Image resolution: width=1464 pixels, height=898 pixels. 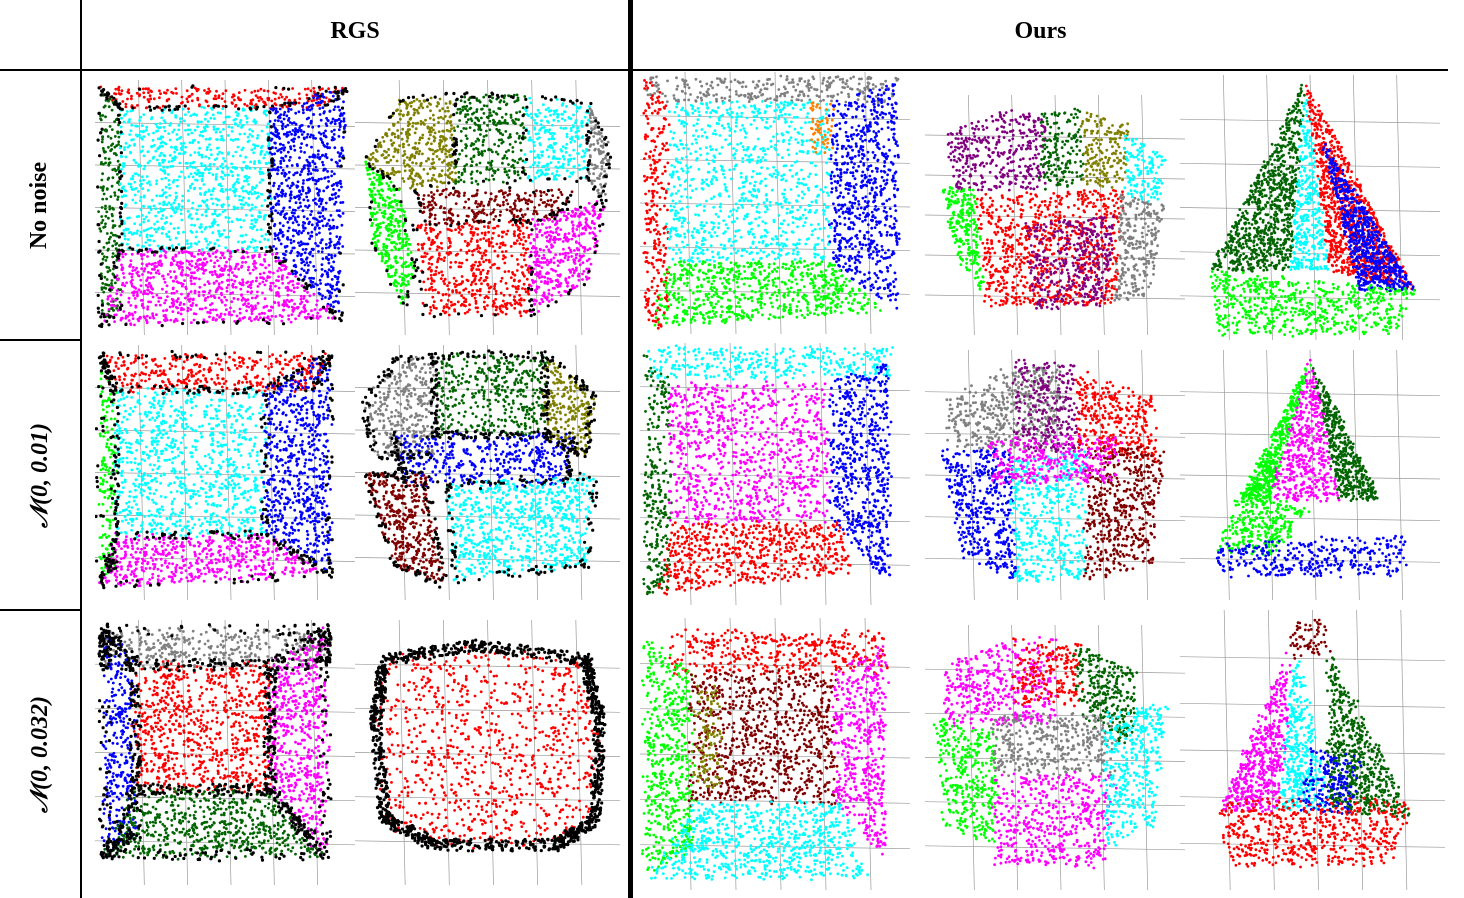 I want to click on row-header-noise-0032: 𝒩(0, 0.032), so click(x=40, y=754).